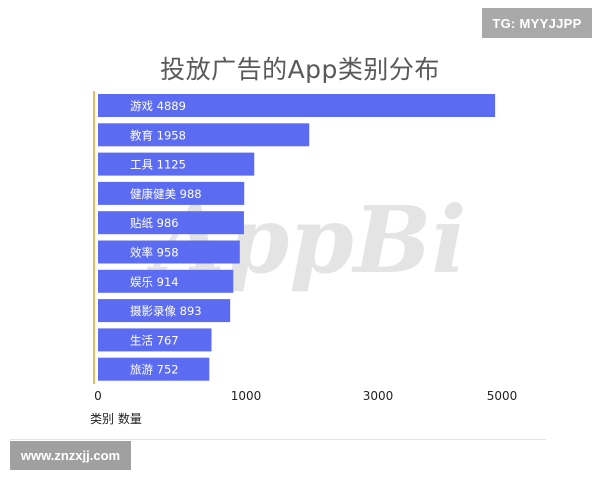 Image resolution: width=600 pixels, height=480 pixels. Describe the element at coordinates (502, 396) in the screenshot. I see `x-tick-label-5000: 5000` at that location.